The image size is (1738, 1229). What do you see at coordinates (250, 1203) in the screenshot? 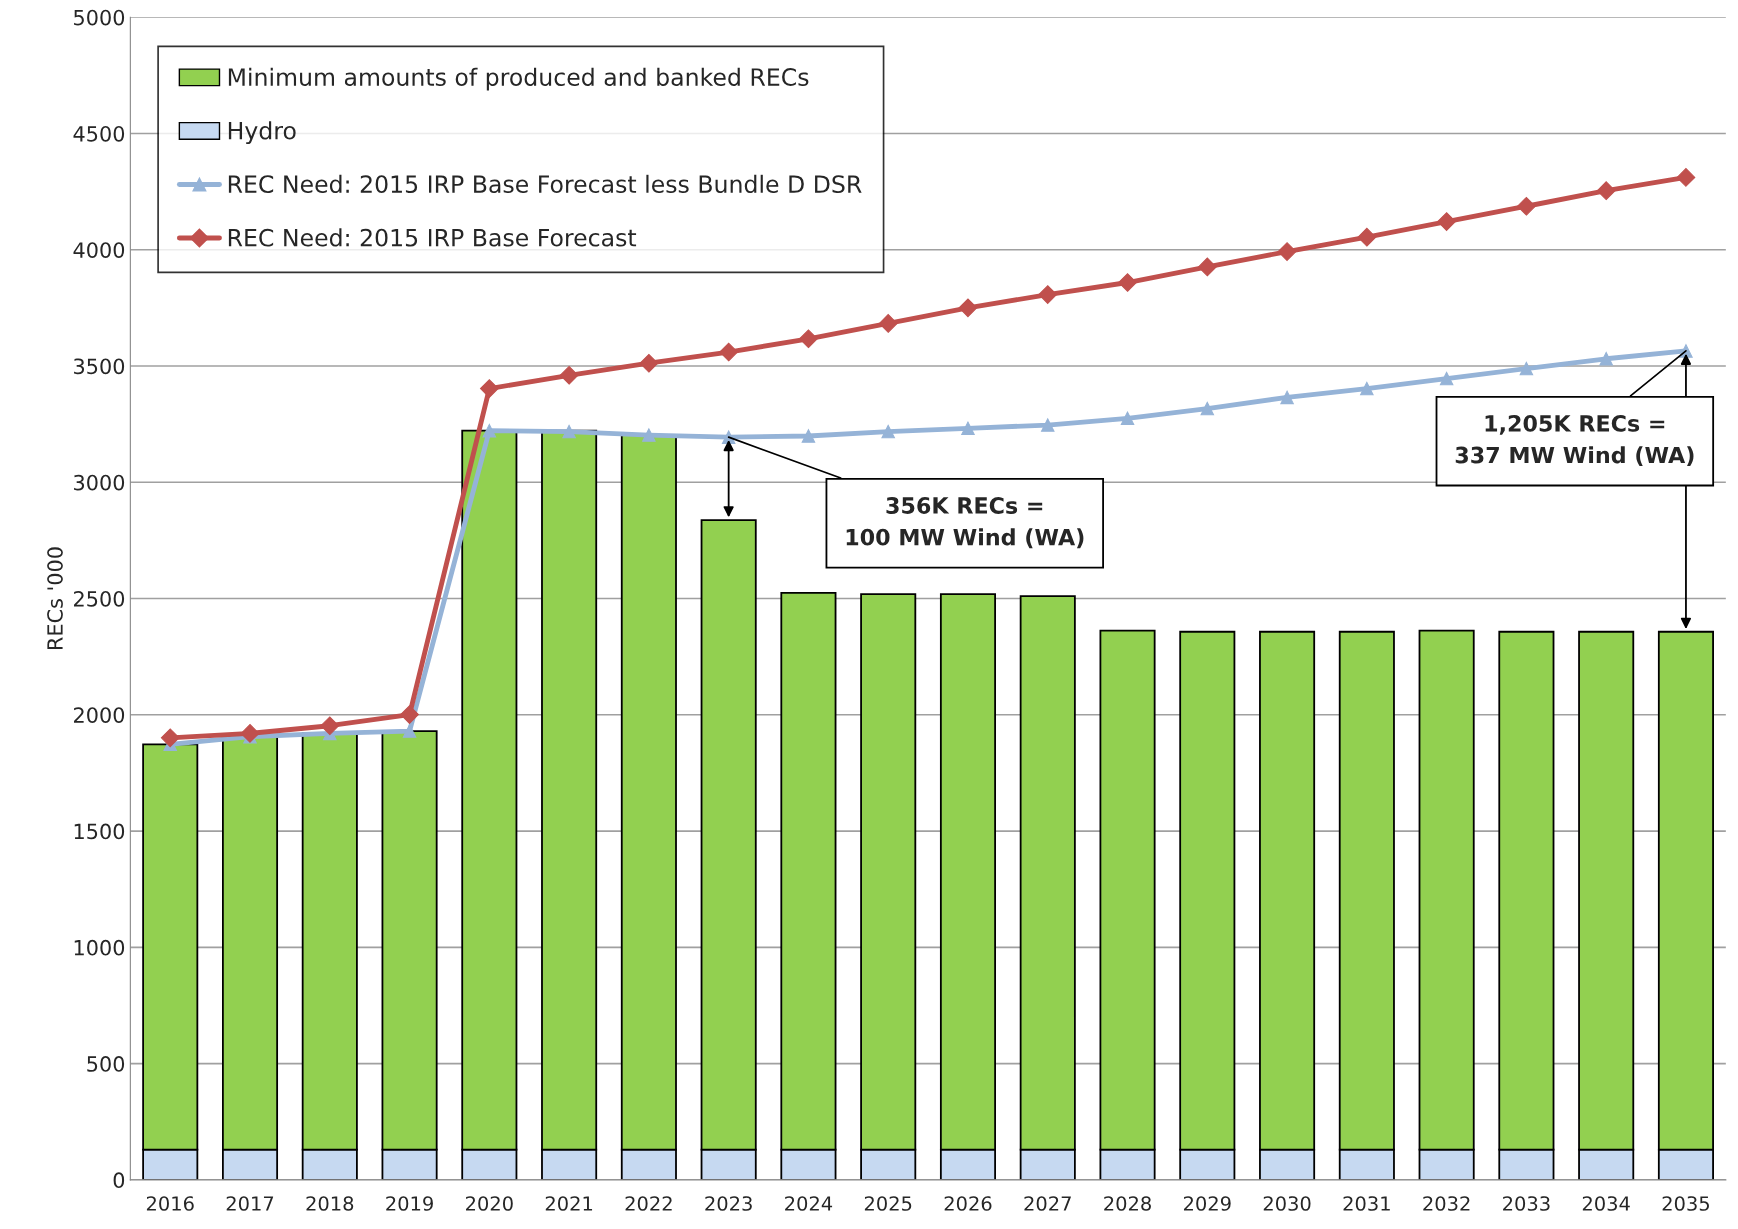
I see `x-tick-label: 2017` at bounding box center [250, 1203].